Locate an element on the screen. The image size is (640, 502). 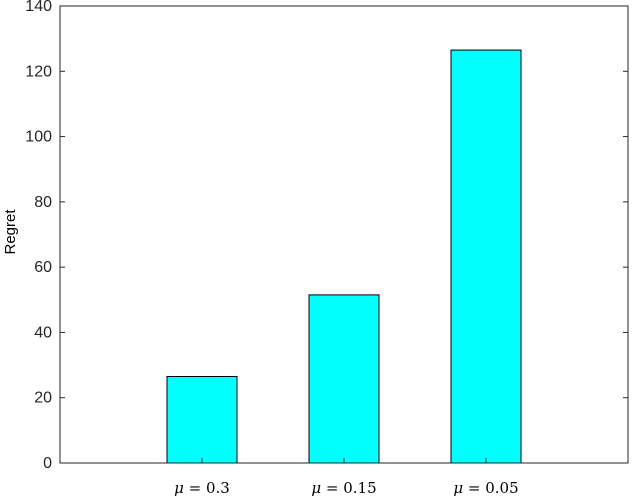
x-tick-label: μ = 0.05 is located at coordinates (485, 488).